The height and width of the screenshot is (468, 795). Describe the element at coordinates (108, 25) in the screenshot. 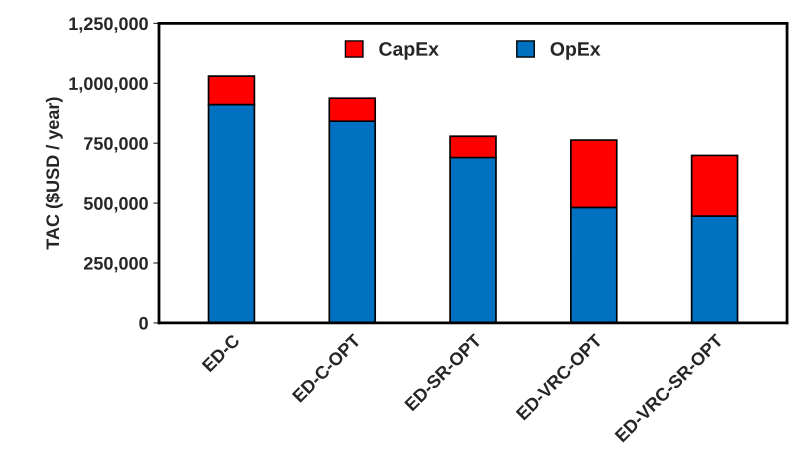

I see `y-tick-label: 1,250,000` at that location.